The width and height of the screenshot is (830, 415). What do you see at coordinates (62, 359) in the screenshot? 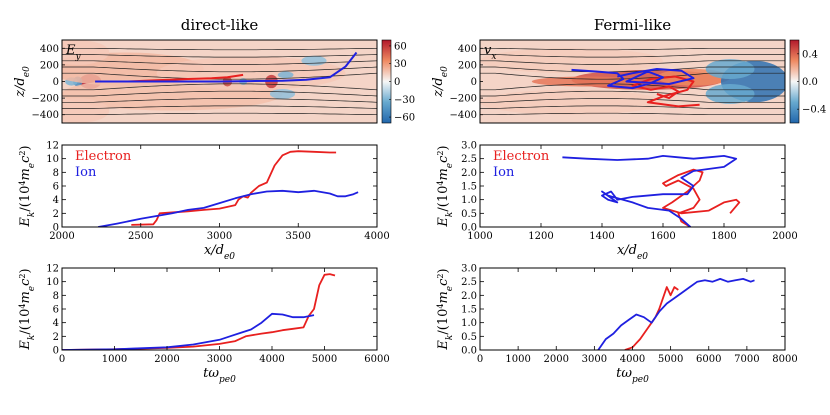
I see `left-bot-xtick-label: 0` at bounding box center [62, 359].